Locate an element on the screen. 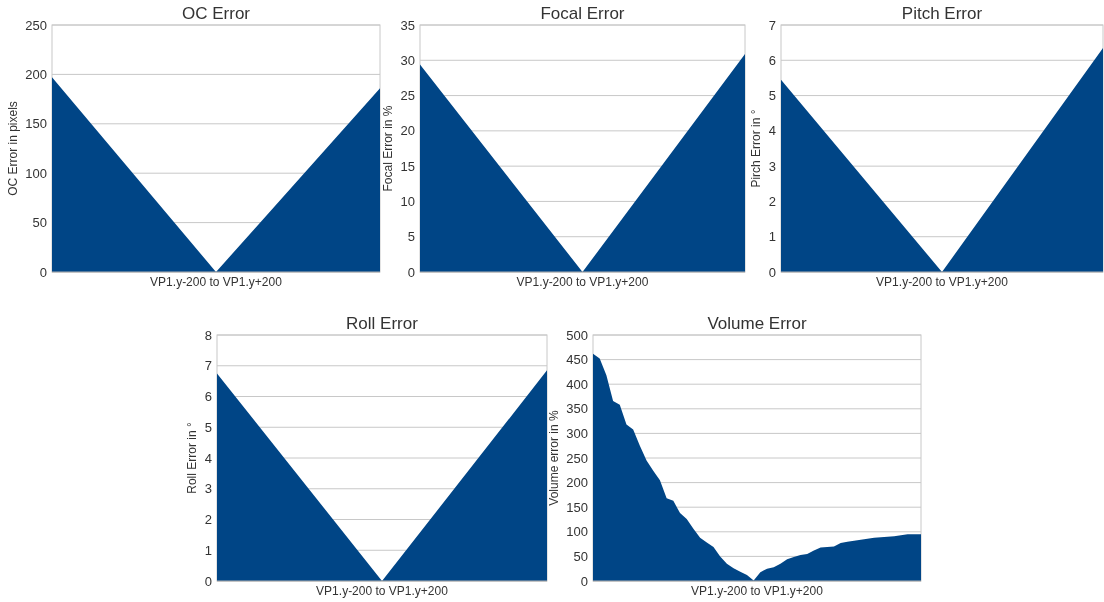 This screenshot has width=1104, height=602. chart-title: Volume Error is located at coordinates (757, 323).